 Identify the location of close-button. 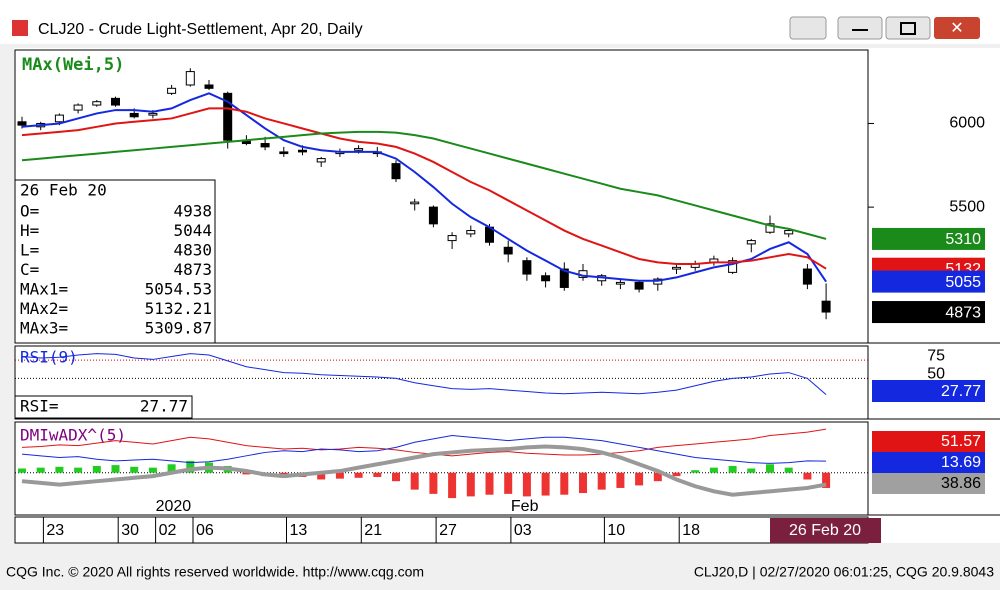
(957, 28).